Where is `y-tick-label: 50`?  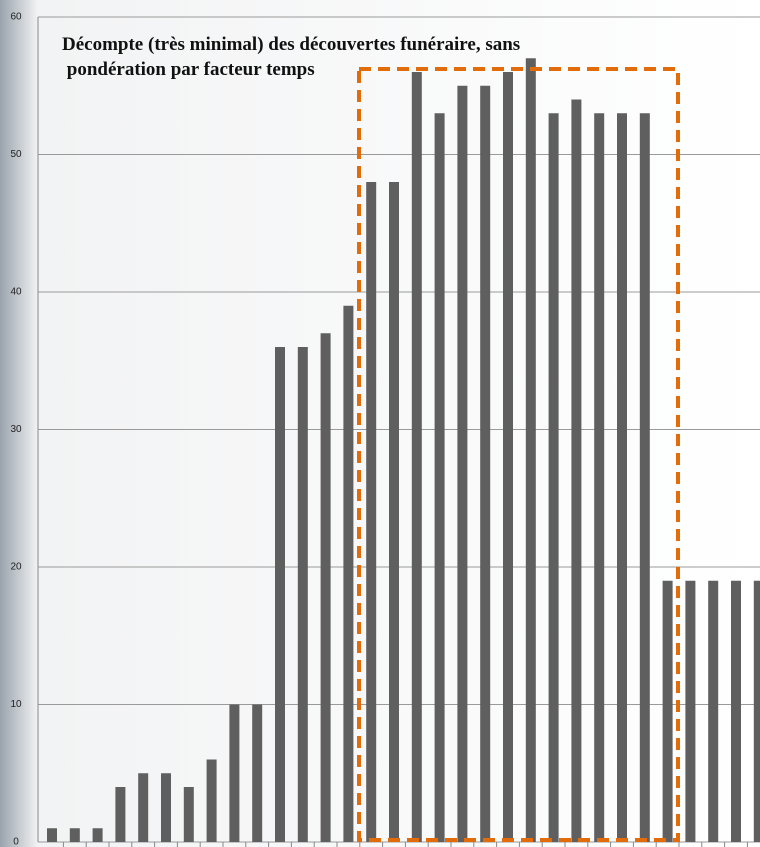
y-tick-label: 50 is located at coordinates (16, 154).